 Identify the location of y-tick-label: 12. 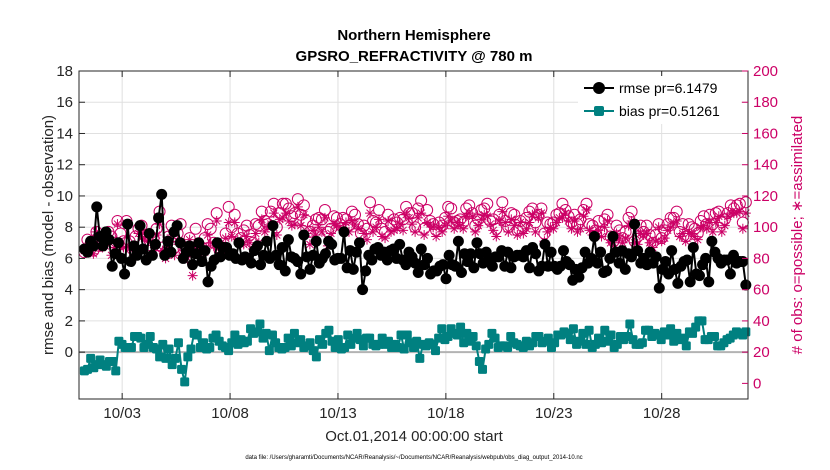
(64, 165).